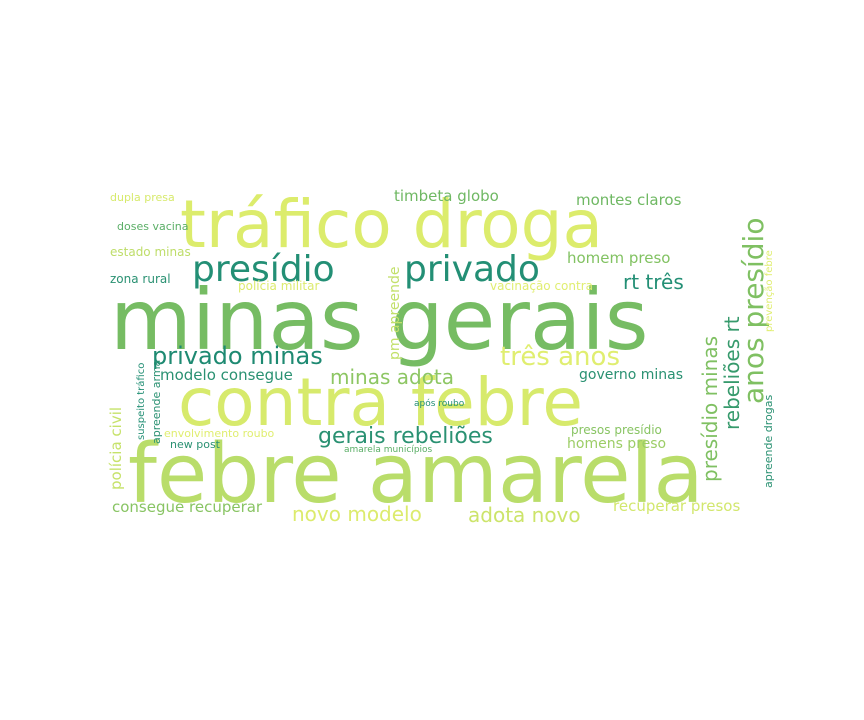 Image resolution: width=864 pixels, height=720 pixels. I want to click on word-suspeito-trafico: suspeito tráfico, so click(141, 401).